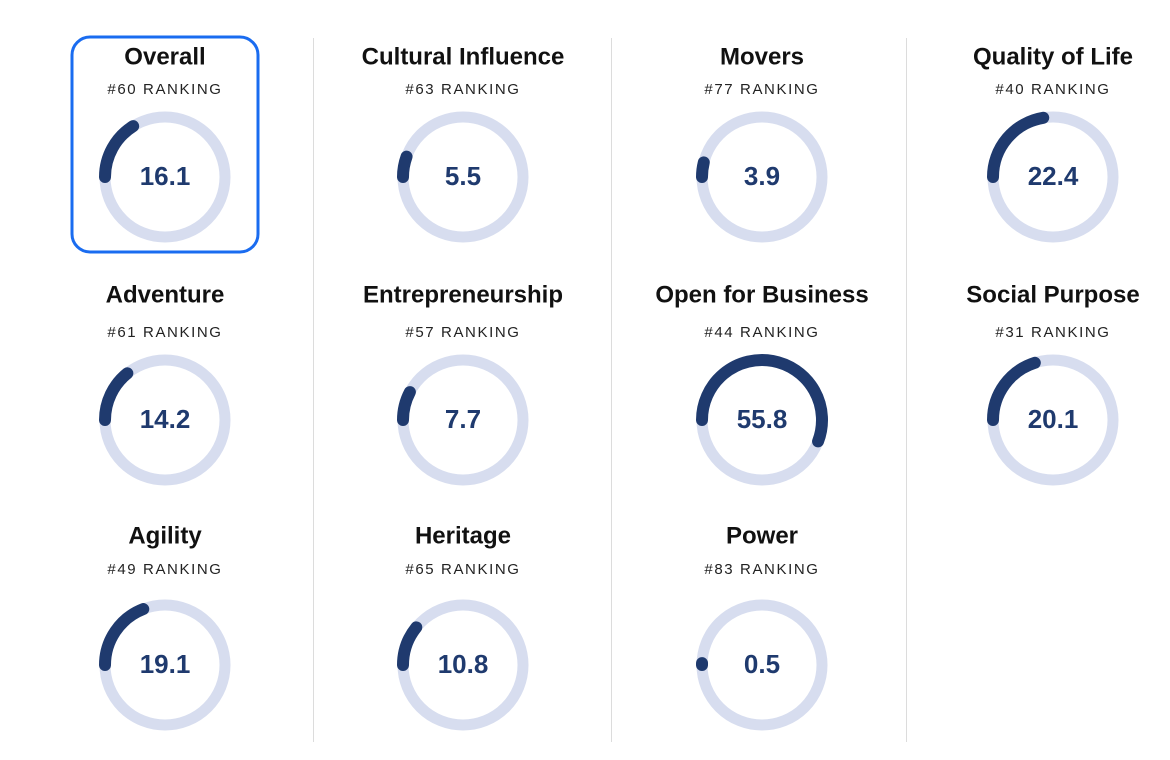  What do you see at coordinates (164, 569) in the screenshot?
I see `ranking: #49 RANKING` at bounding box center [164, 569].